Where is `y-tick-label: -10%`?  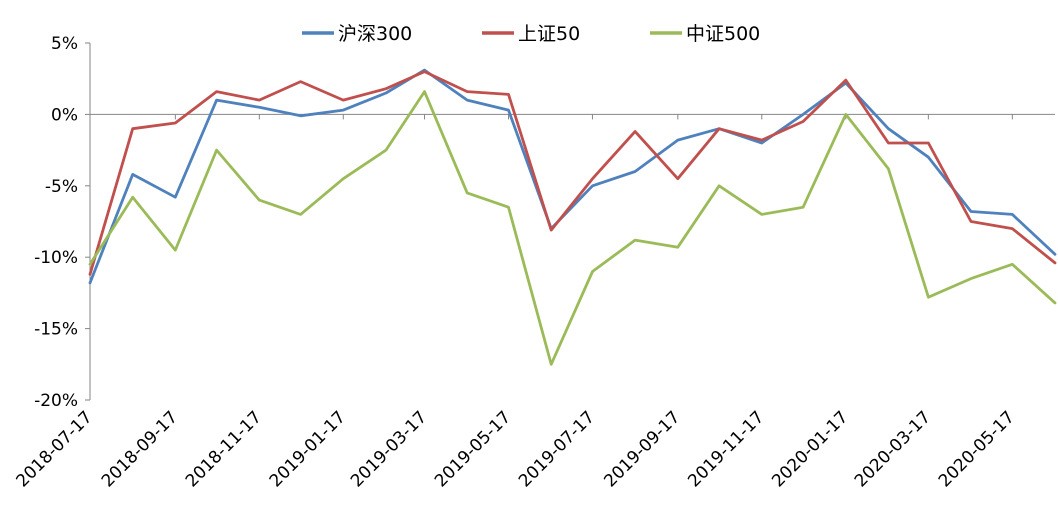
y-tick-label: -10% is located at coordinates (56, 258).